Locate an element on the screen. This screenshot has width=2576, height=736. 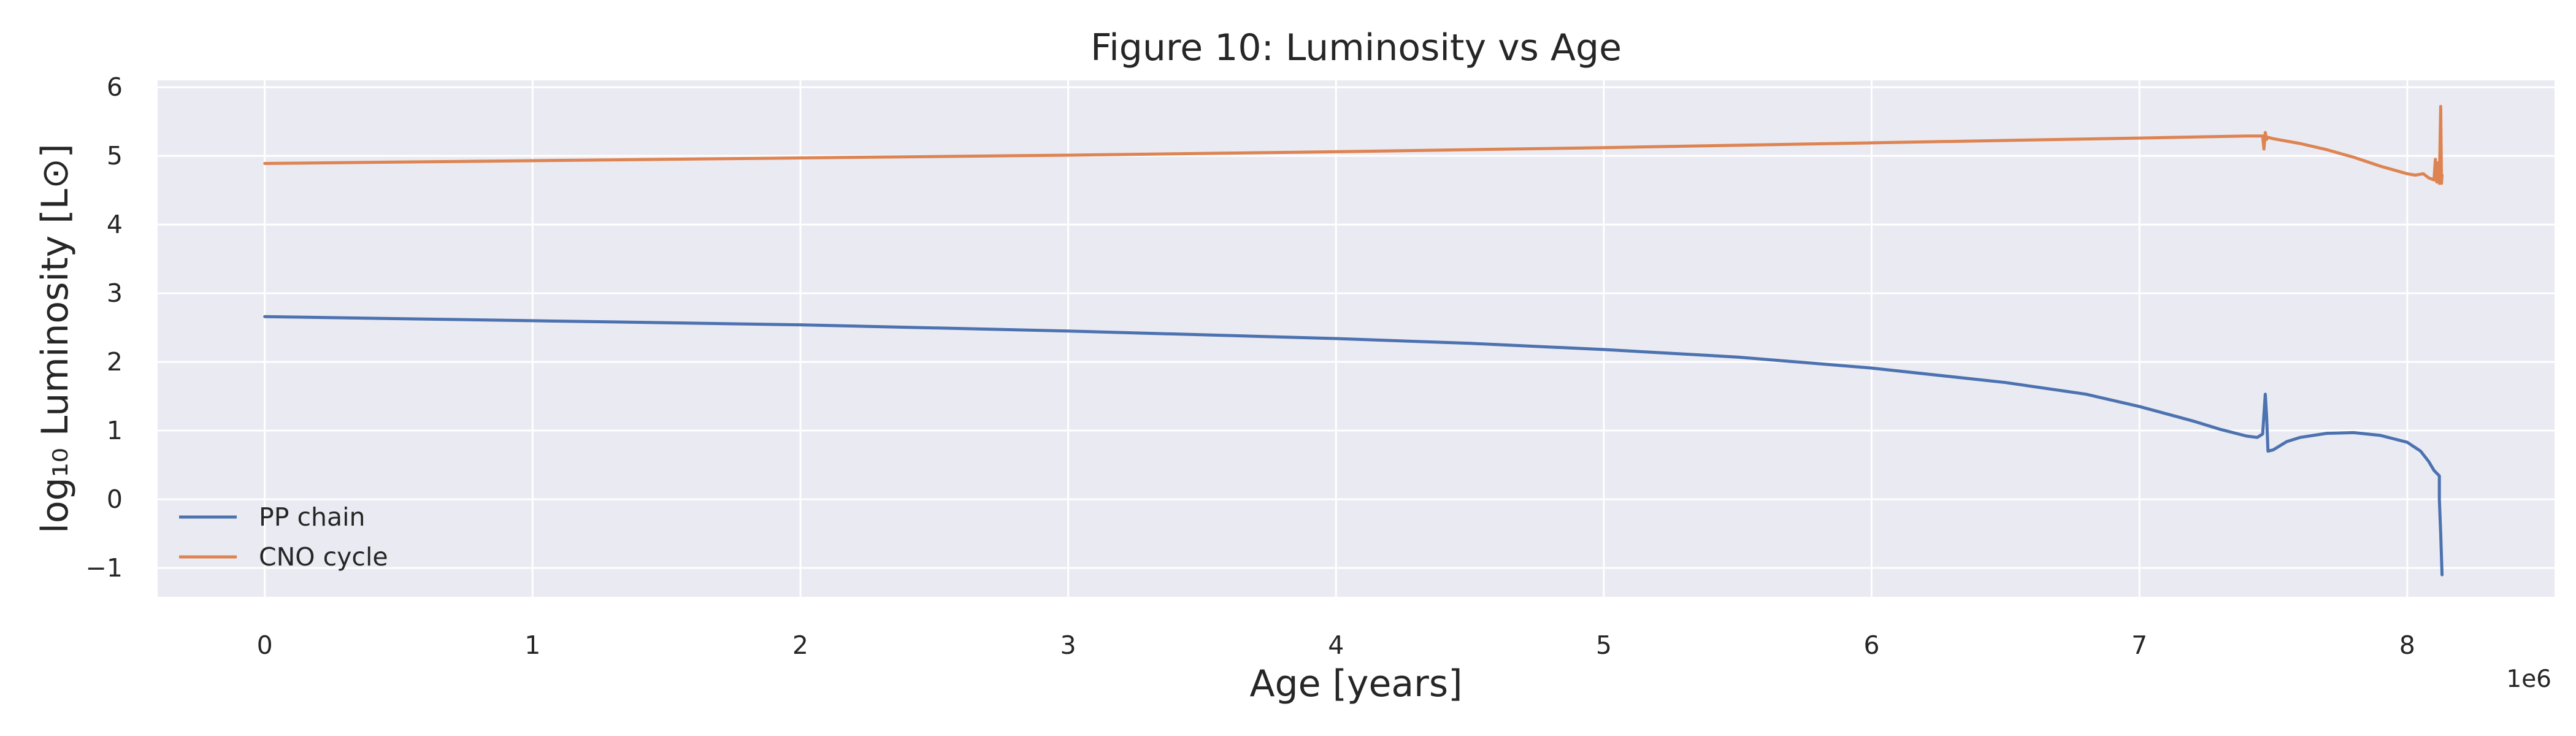
y-tick-label: −1 is located at coordinates (104, 568).